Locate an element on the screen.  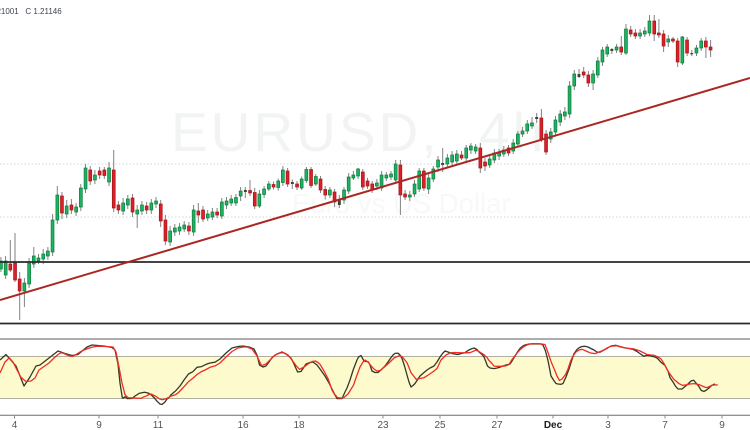
svg-text: 11 is located at coordinates (158, 425).